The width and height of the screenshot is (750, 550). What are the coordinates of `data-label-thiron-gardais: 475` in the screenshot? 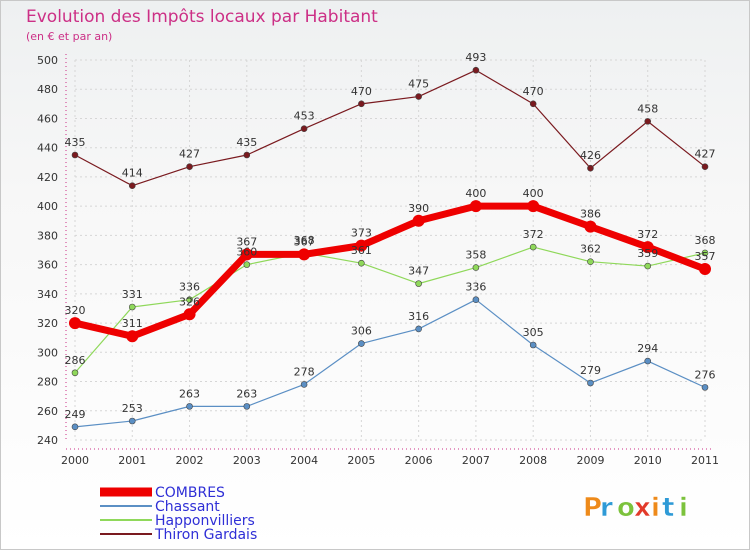 It's located at (418, 84).